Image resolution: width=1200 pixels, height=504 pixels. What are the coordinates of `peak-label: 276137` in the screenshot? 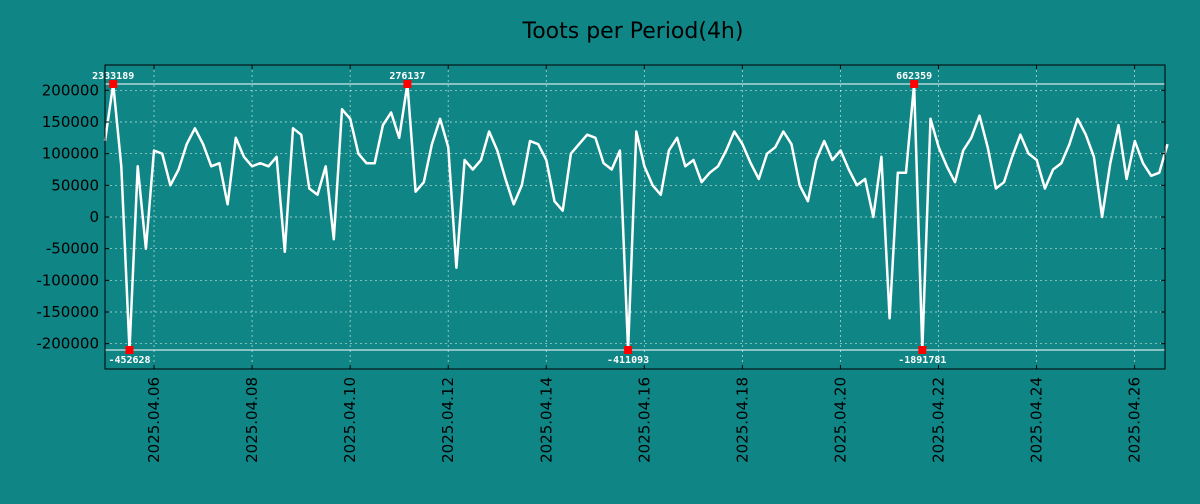 It's located at (407, 76).